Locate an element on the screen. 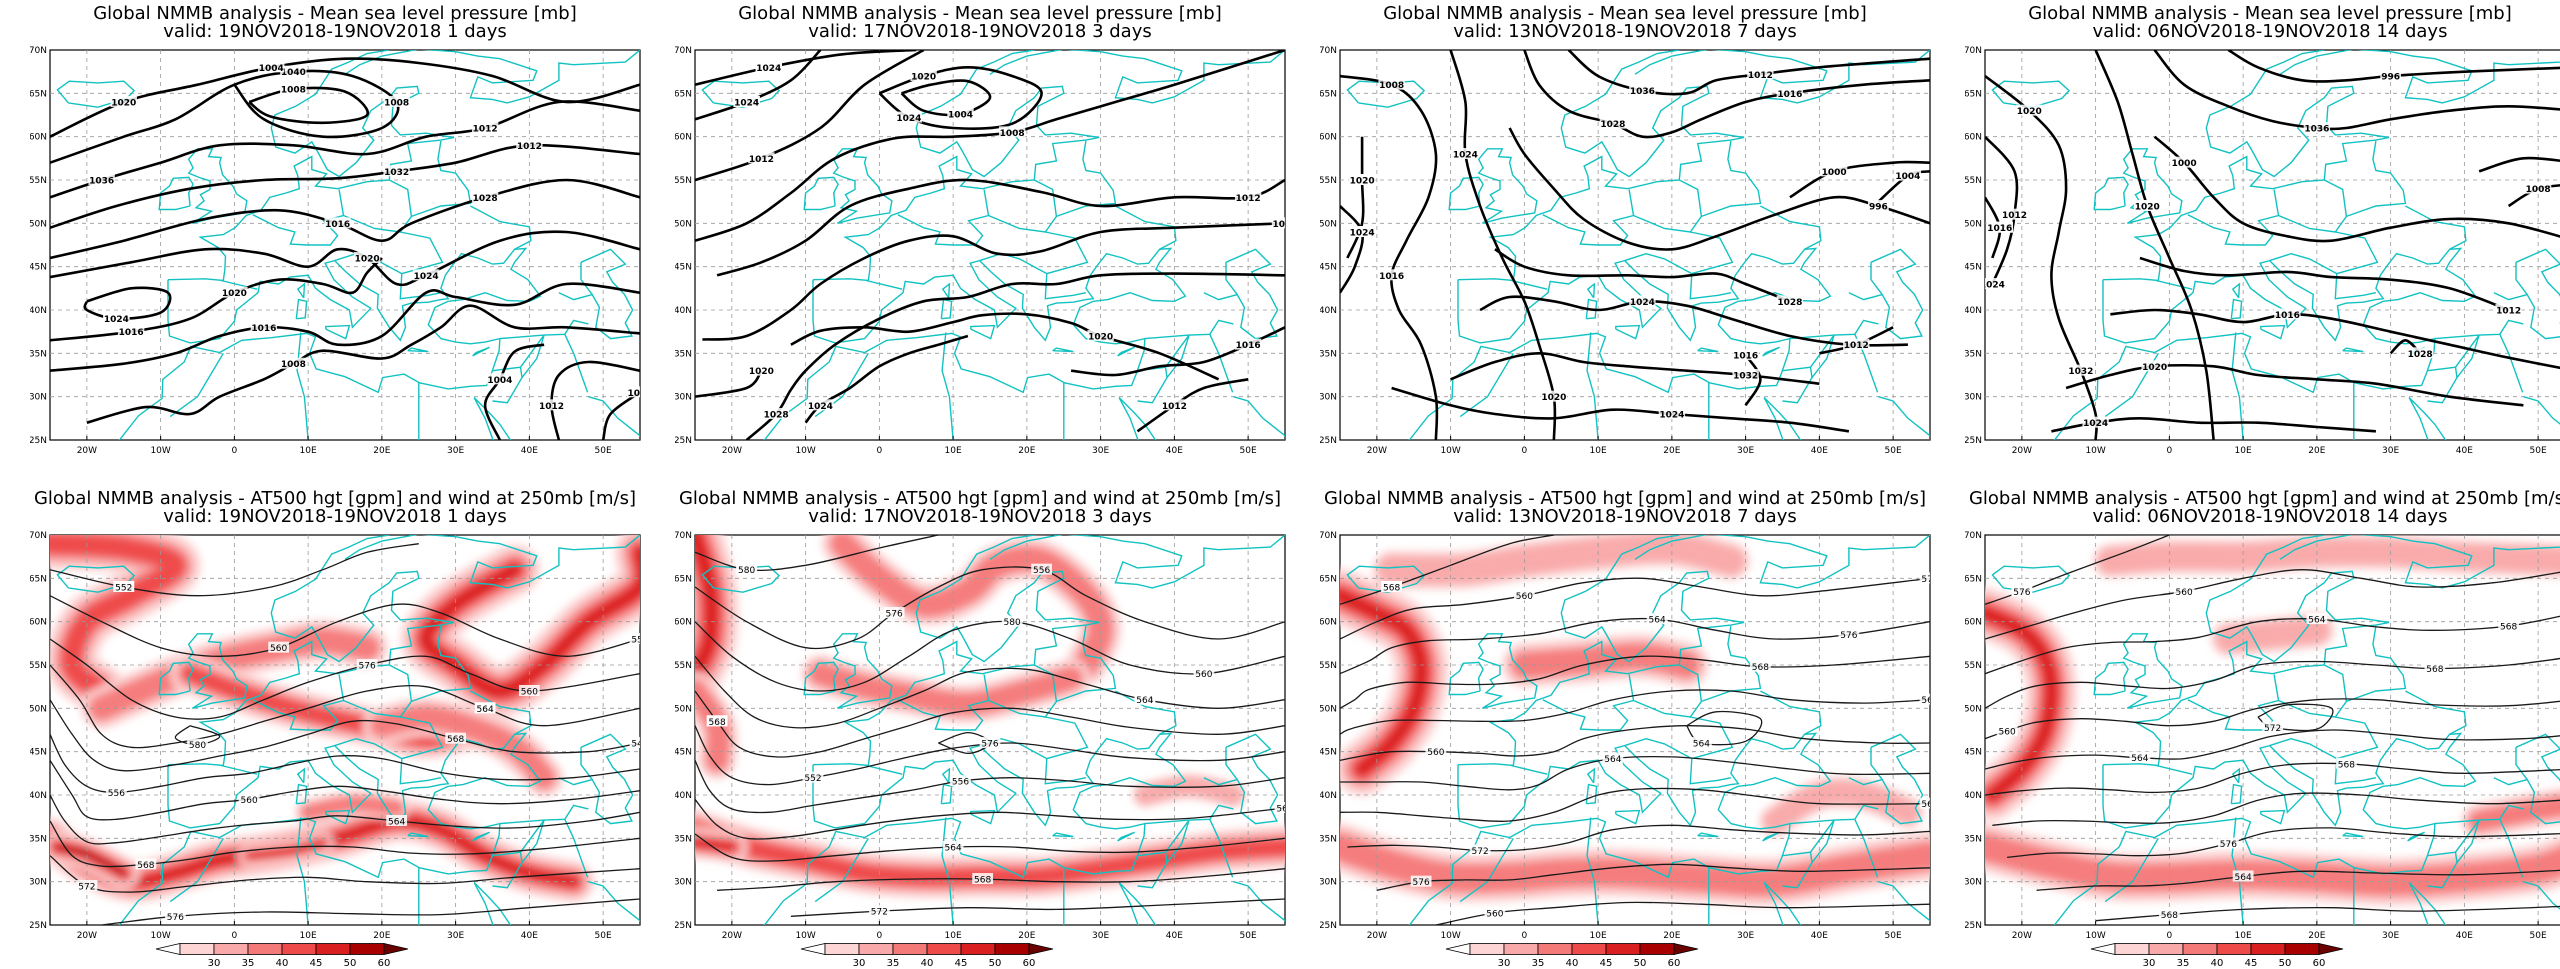  contour-value-label: 1004 is located at coordinates (499, 381).